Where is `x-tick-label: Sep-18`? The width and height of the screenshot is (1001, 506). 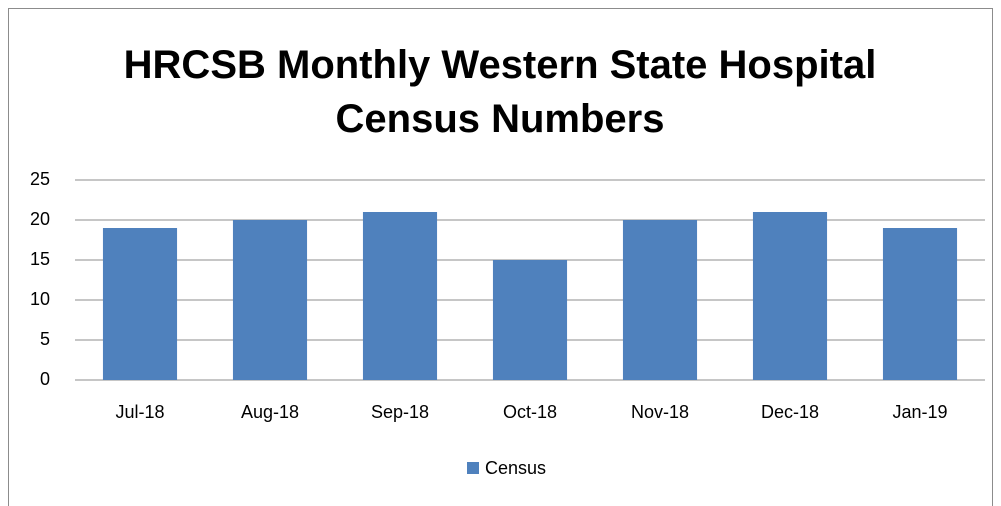 x-tick-label: Sep-18 is located at coordinates (400, 412).